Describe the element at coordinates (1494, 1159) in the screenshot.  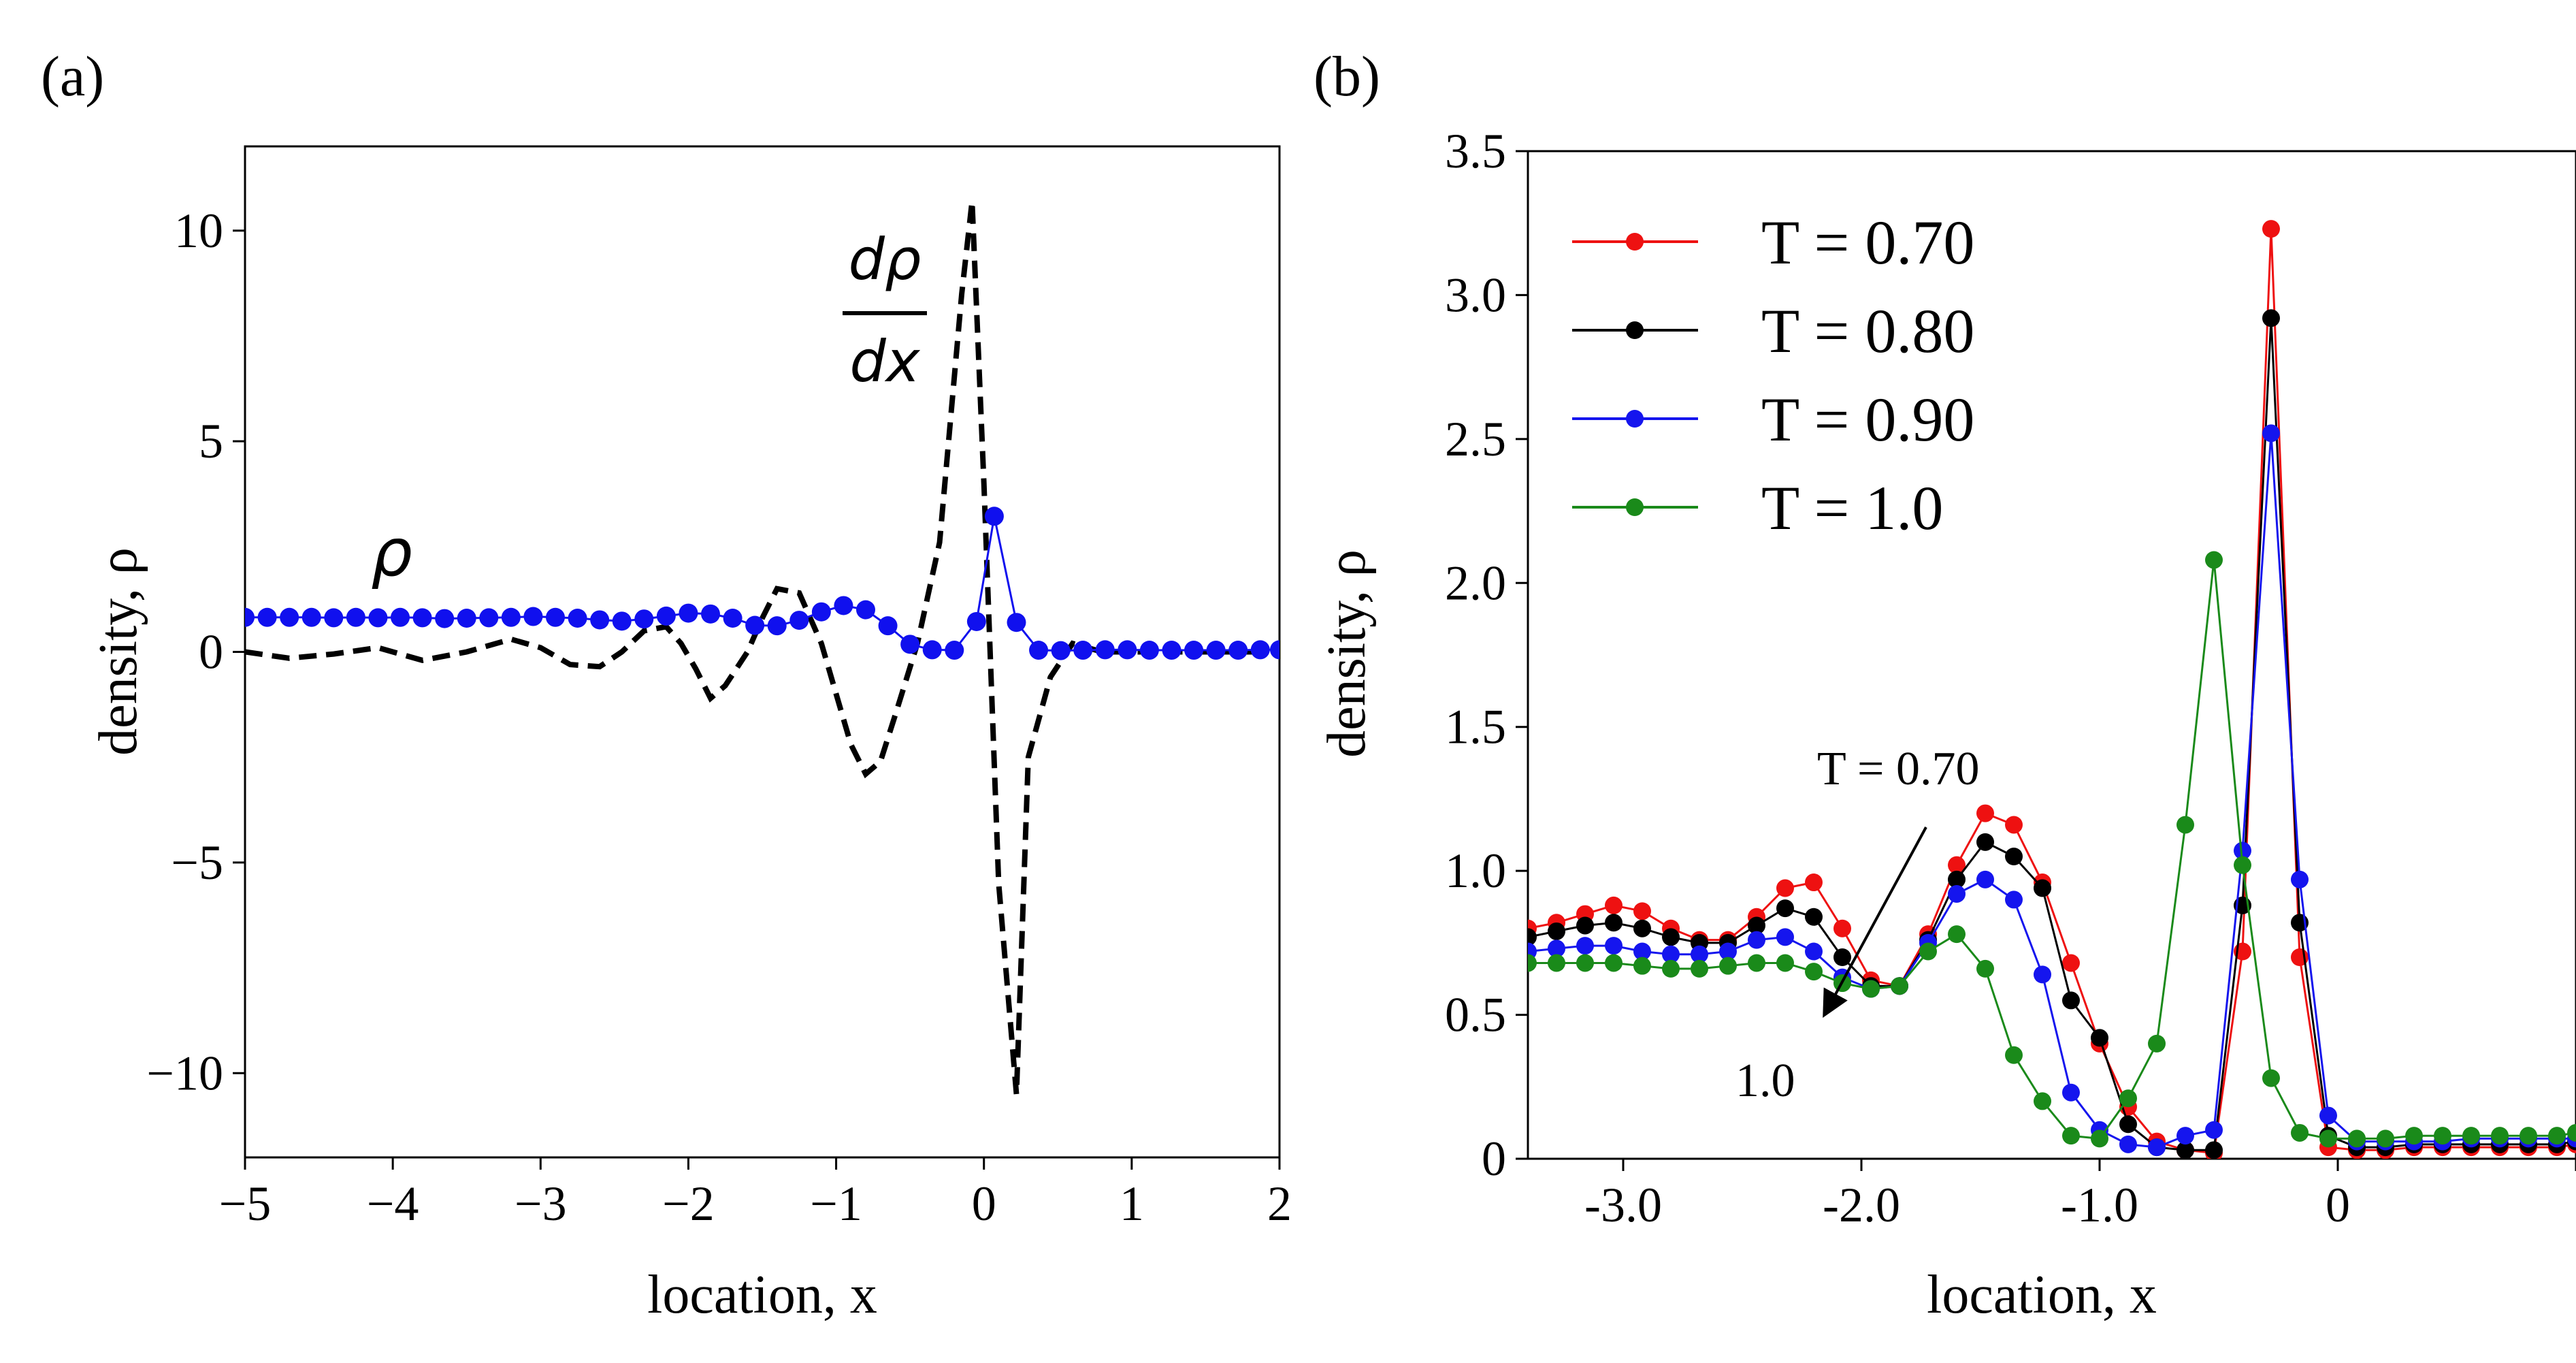
I see `panel-b-y-tick-label: 0` at that location.